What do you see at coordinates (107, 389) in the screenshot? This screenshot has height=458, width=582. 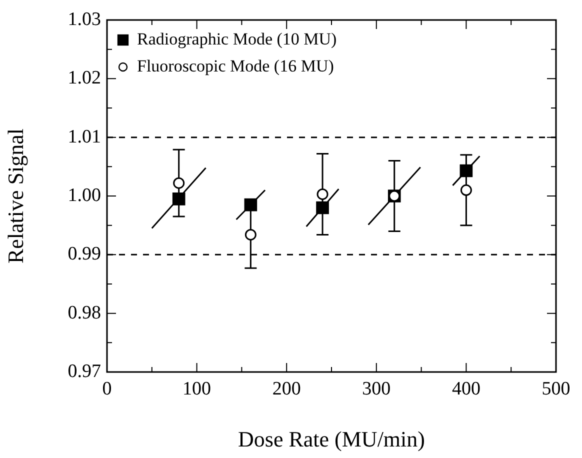 I see `x-tick-label: 0` at bounding box center [107, 389].